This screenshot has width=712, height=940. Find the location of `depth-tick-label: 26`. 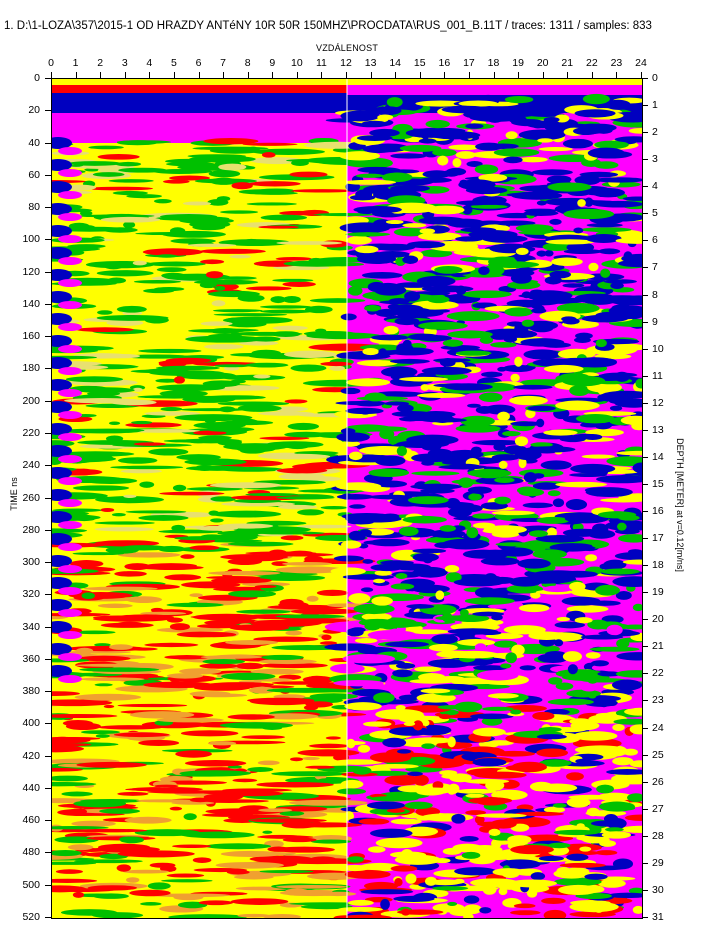

depth-tick-label: 26 is located at coordinates (658, 781).